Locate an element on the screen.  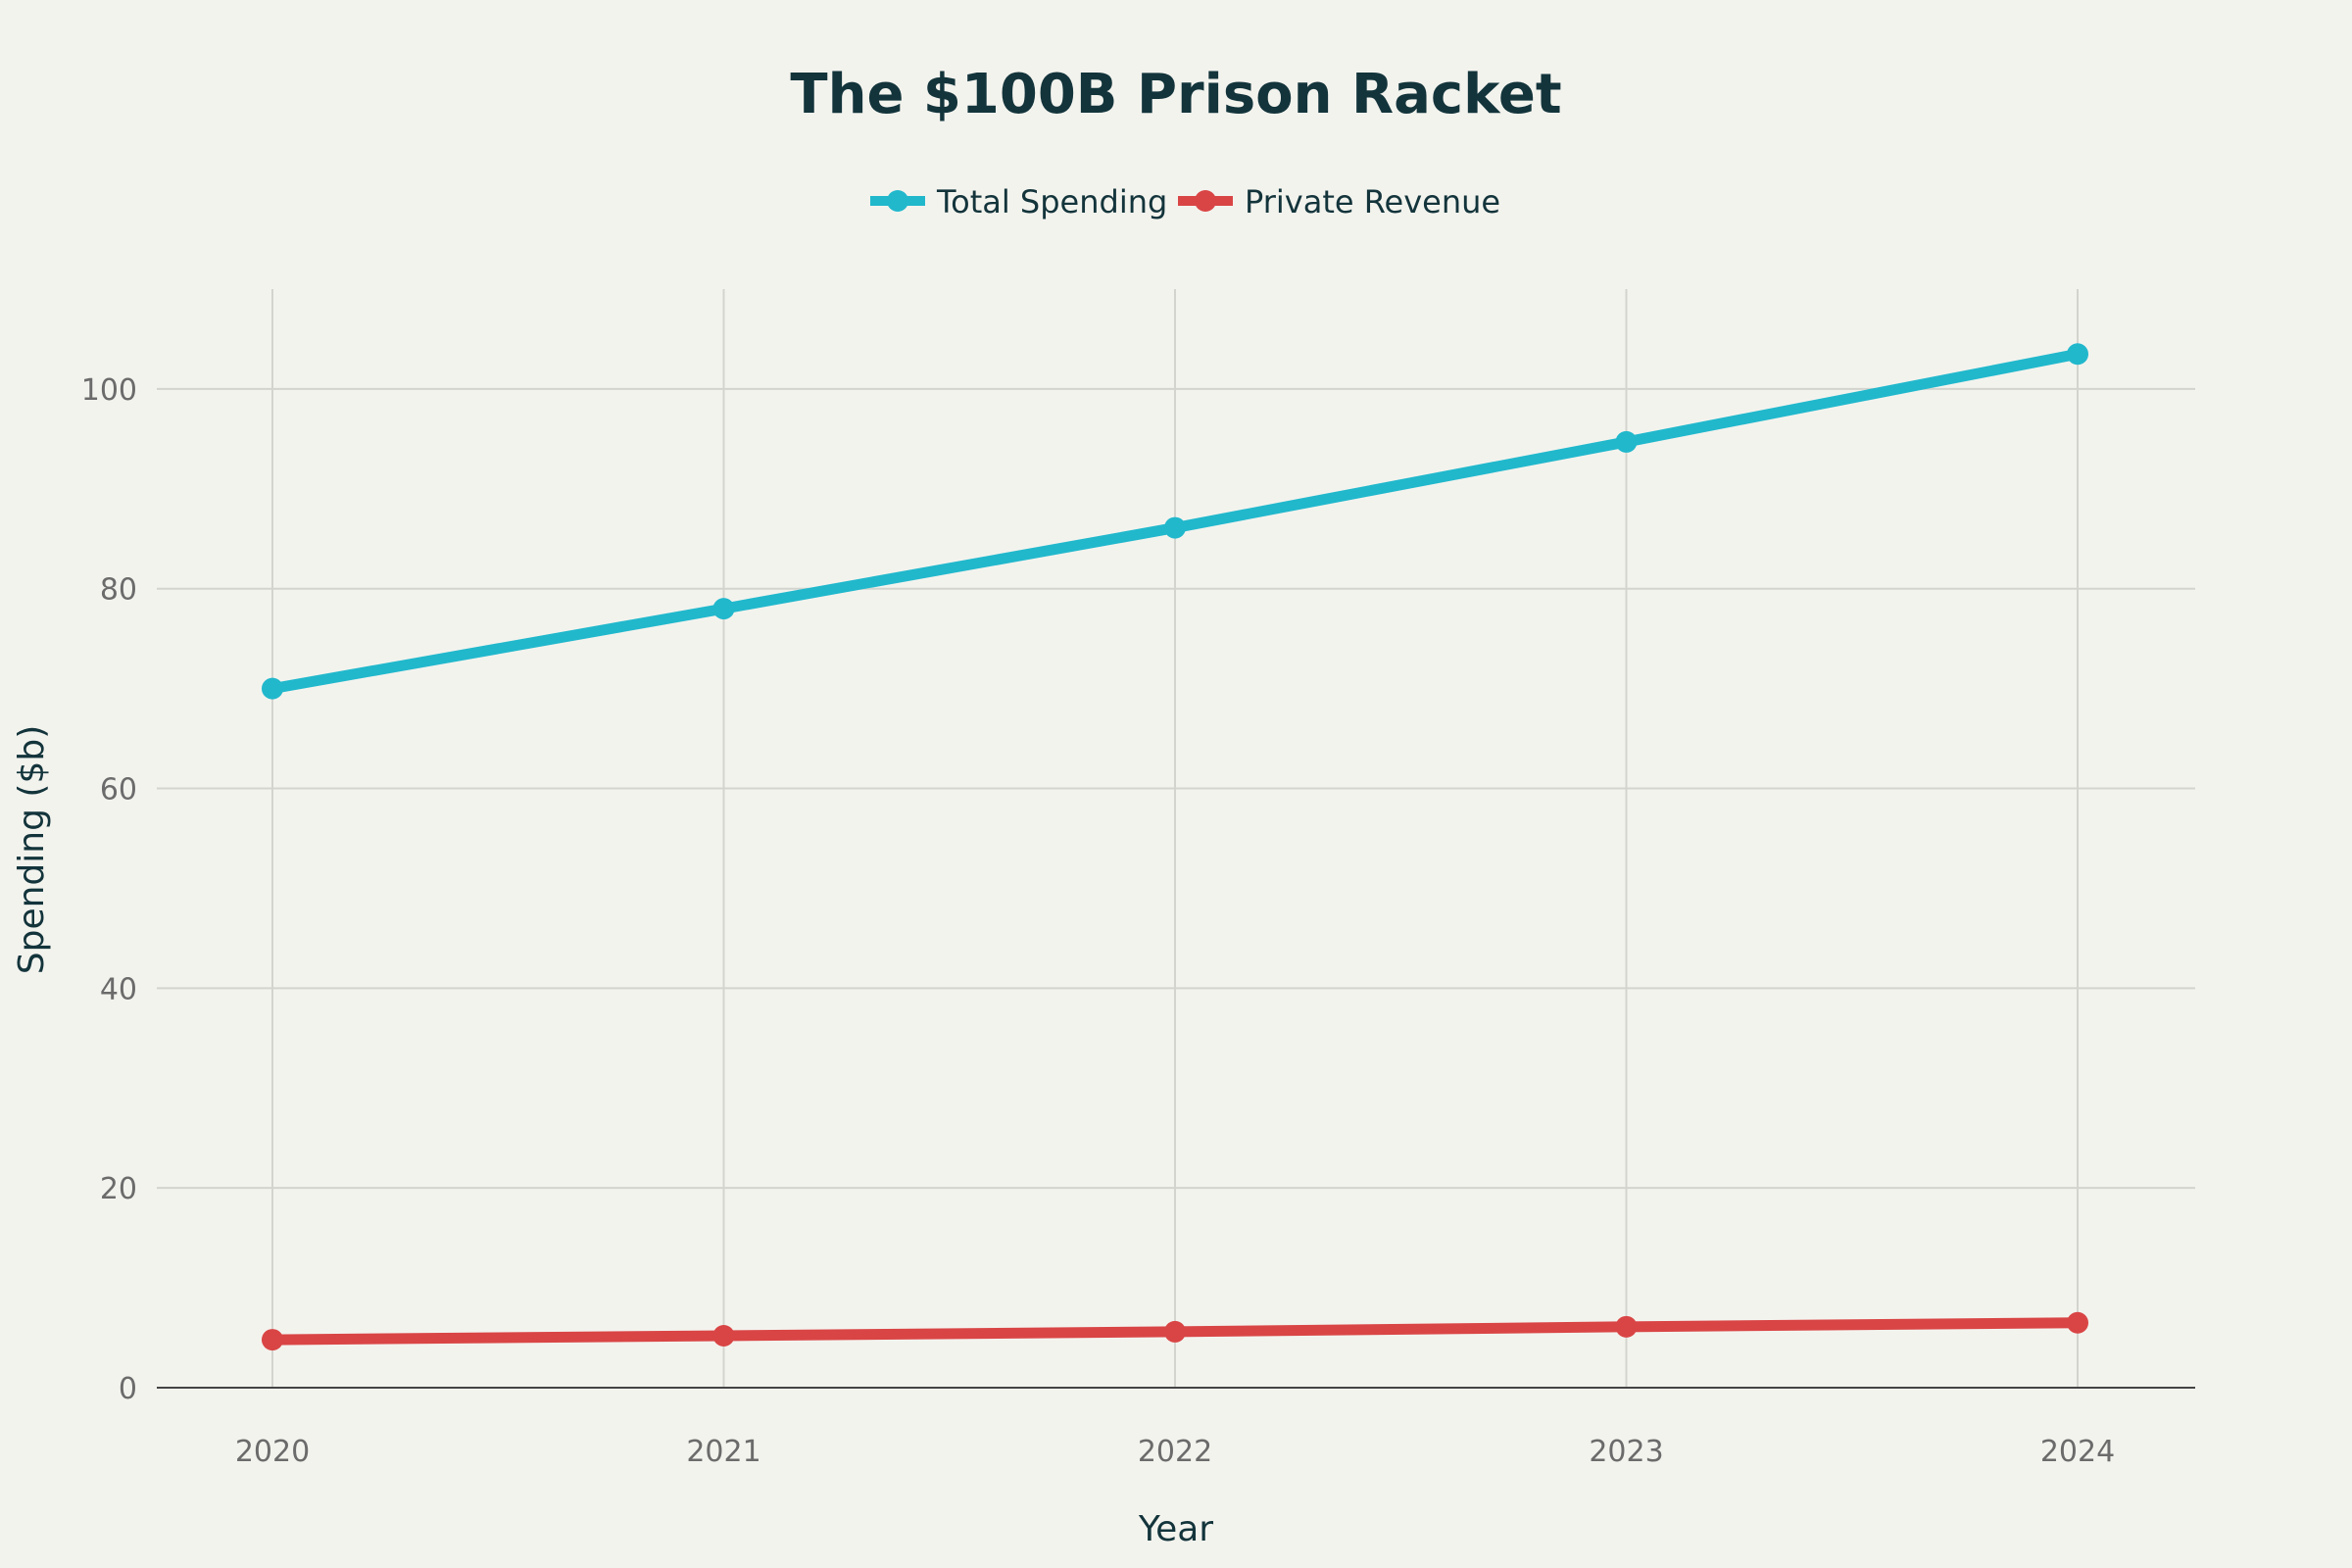
data-point-private-revenue-2022 is located at coordinates (1175, 1331).